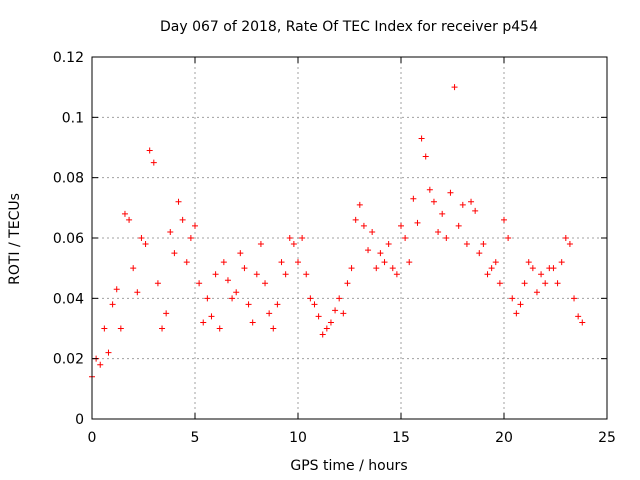 The image size is (640, 480). Describe the element at coordinates (607, 438) in the screenshot. I see `x-tick-label: 25` at that location.